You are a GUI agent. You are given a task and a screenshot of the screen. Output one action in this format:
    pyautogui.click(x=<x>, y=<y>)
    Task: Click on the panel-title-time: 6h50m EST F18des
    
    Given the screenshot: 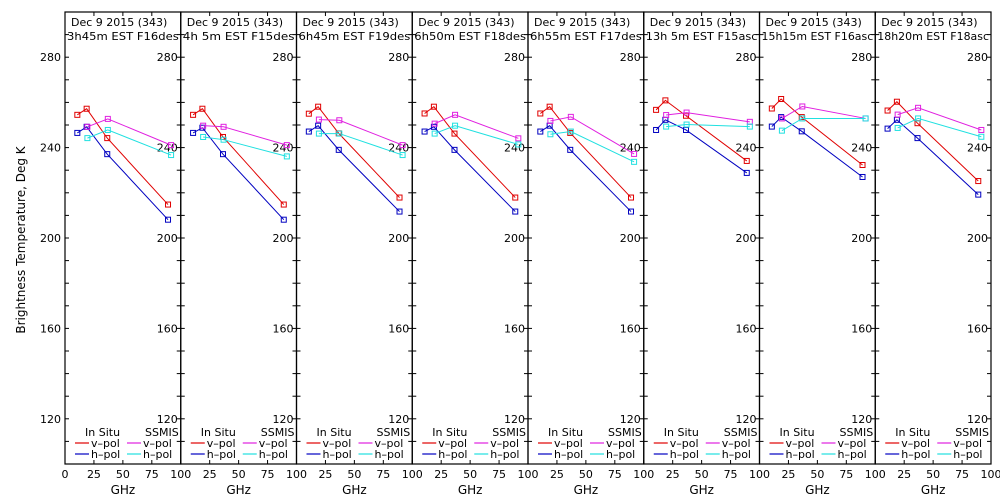 What is the action you would take?
    pyautogui.click(x=470, y=36)
    